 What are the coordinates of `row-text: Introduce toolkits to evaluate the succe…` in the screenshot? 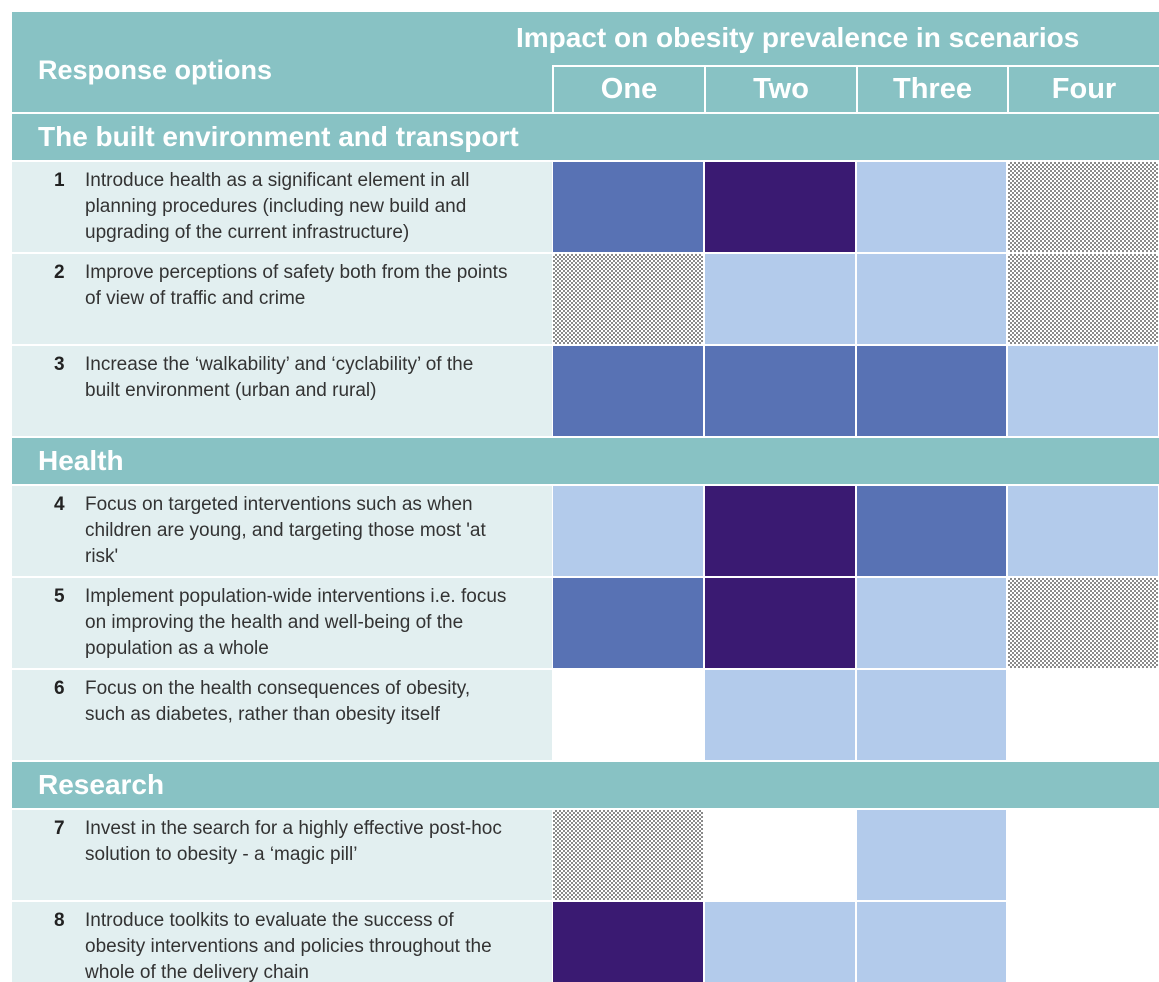 It's located at (282, 942).